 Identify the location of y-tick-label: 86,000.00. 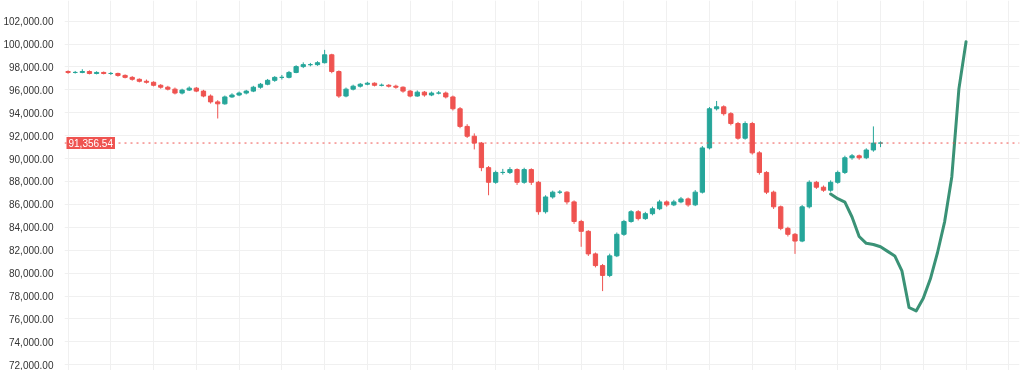
(31, 205).